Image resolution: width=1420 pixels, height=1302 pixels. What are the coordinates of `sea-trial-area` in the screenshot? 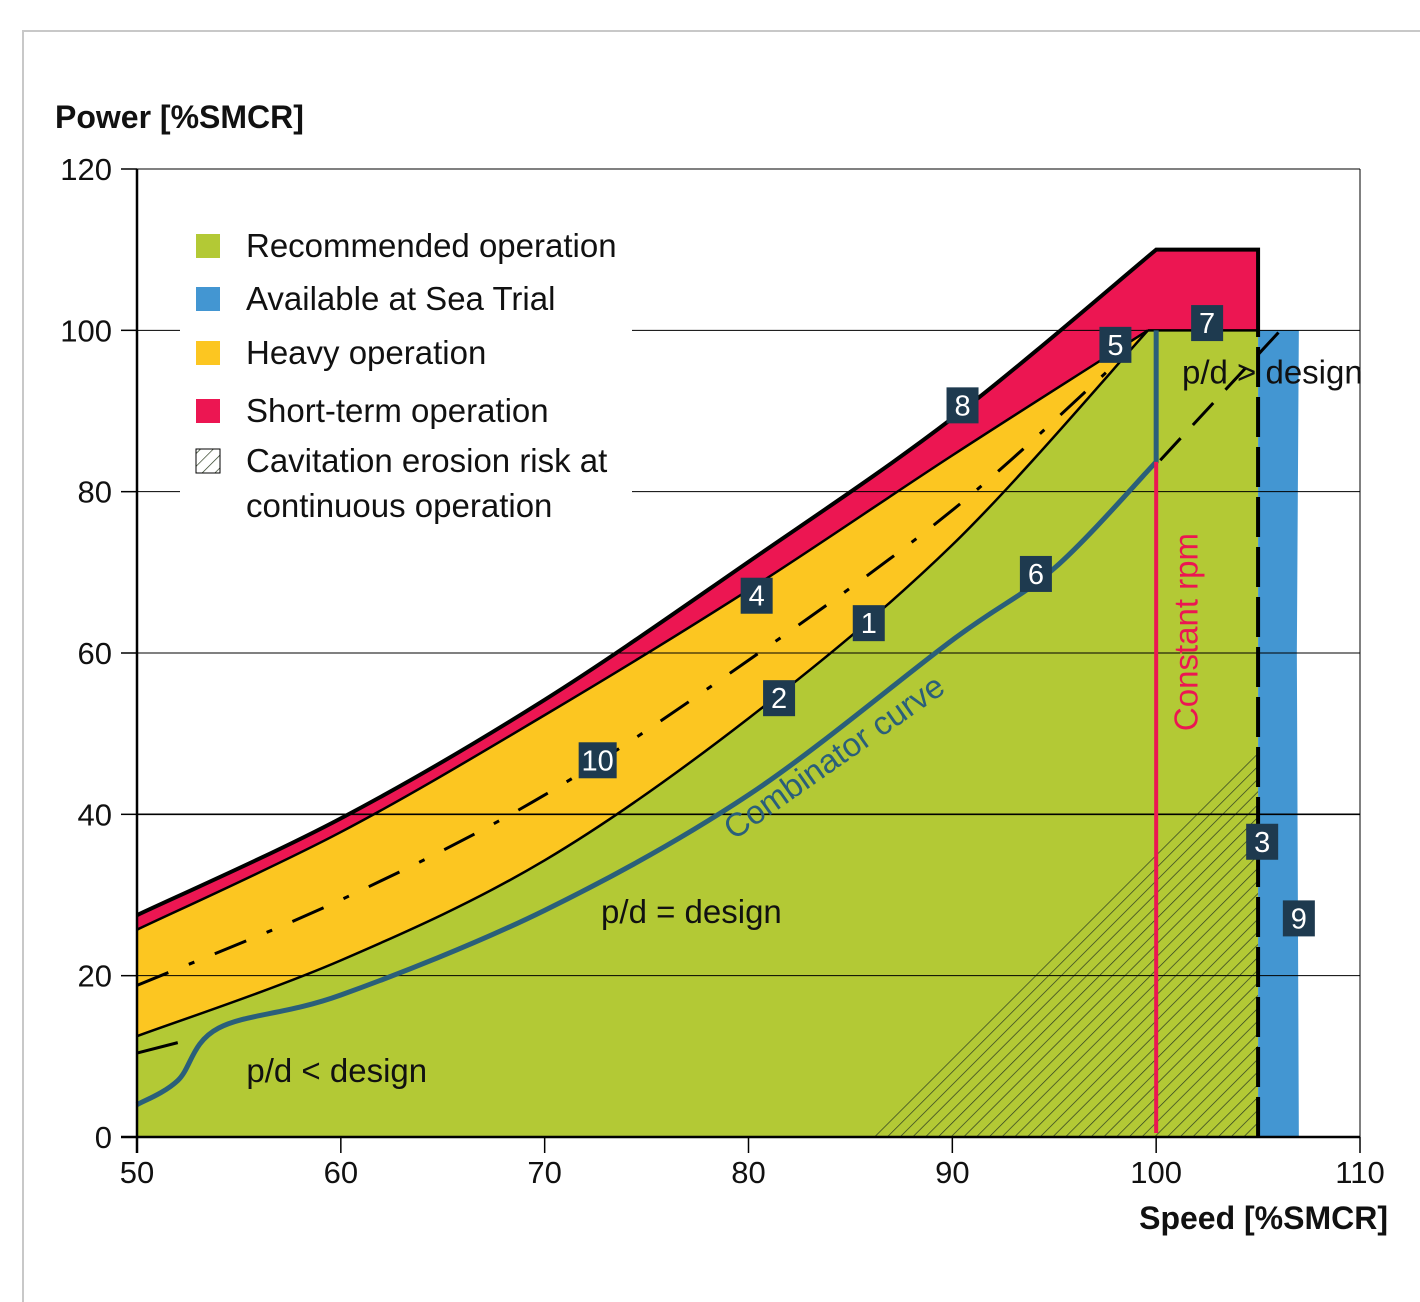 It's located at (1278, 733).